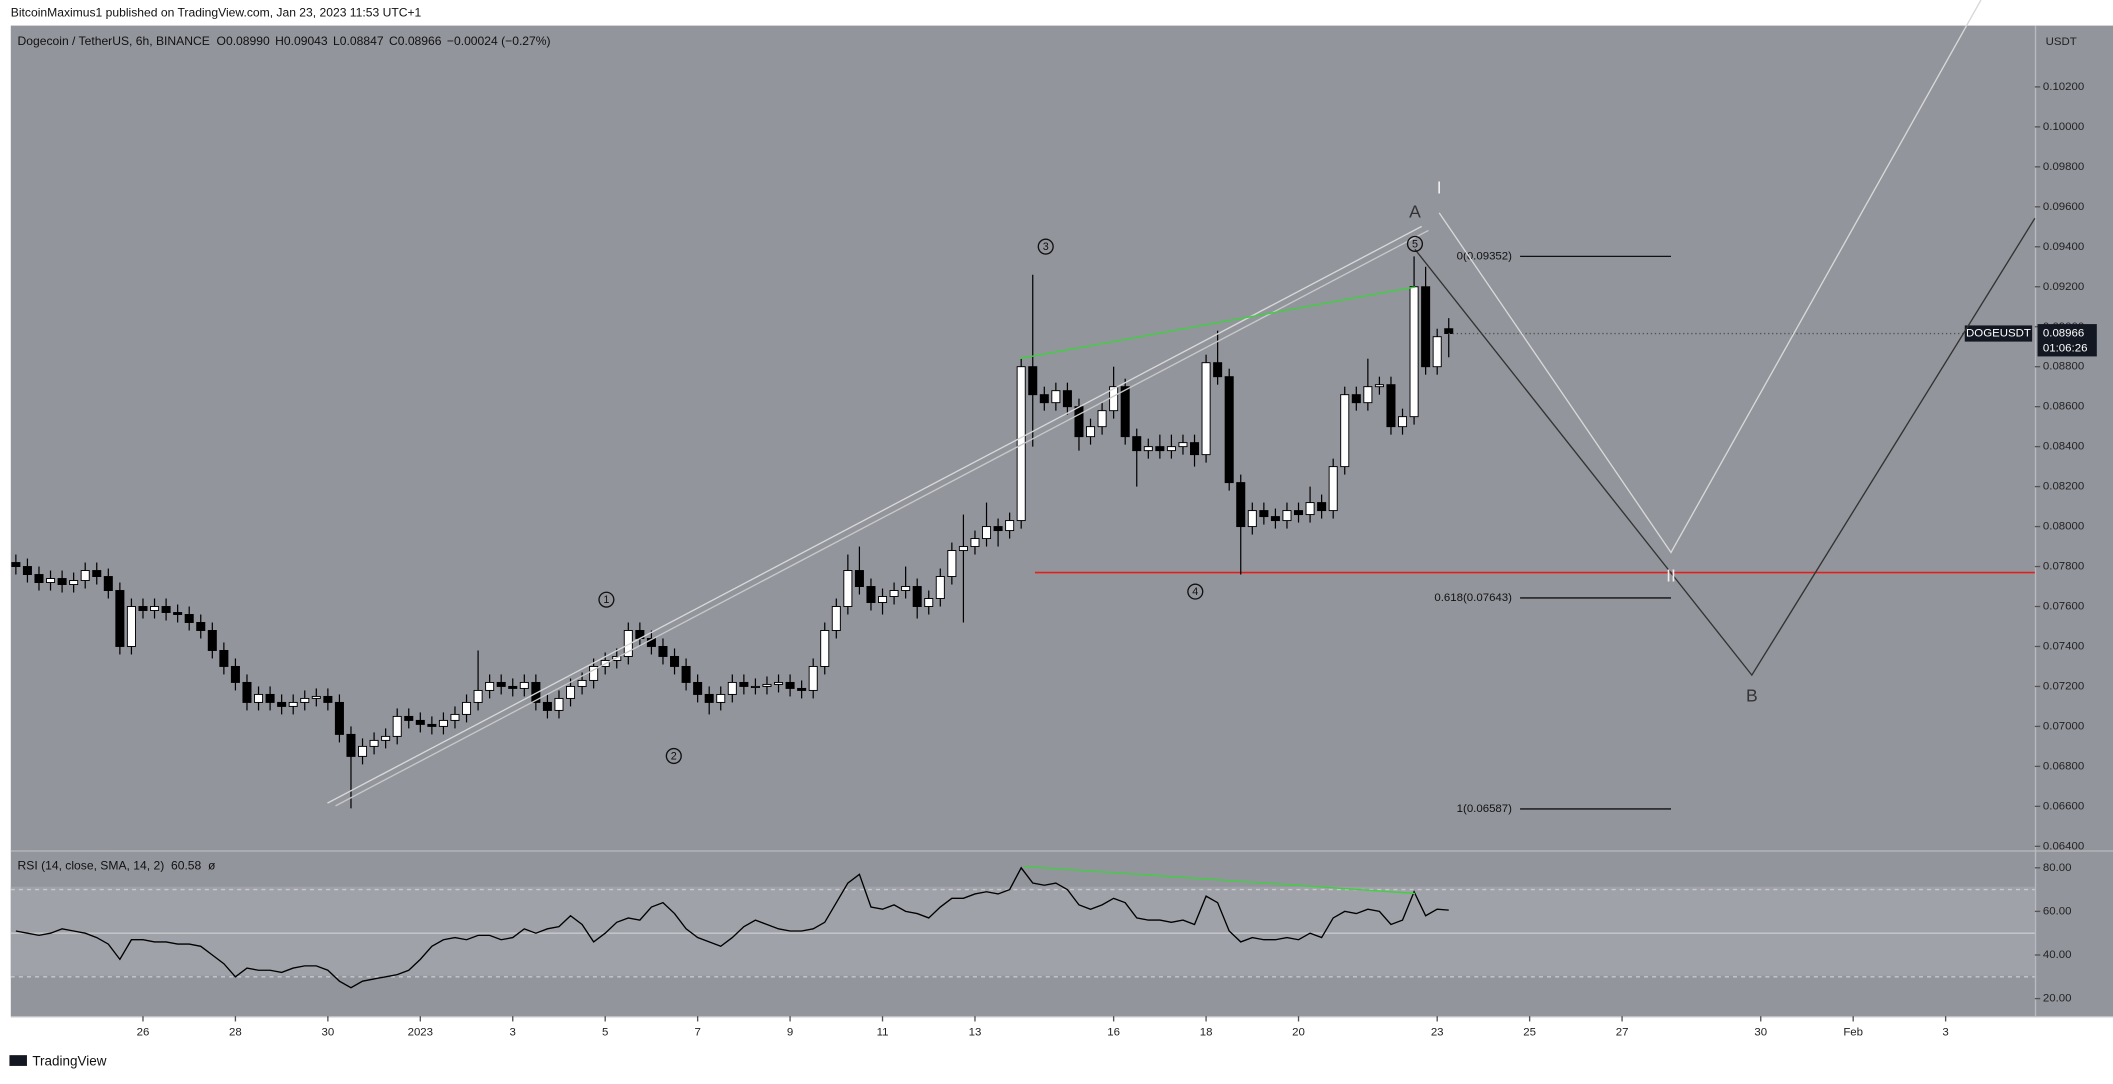  Describe the element at coordinates (212, 866) in the screenshot. I see `rsi-extra: ø` at that location.